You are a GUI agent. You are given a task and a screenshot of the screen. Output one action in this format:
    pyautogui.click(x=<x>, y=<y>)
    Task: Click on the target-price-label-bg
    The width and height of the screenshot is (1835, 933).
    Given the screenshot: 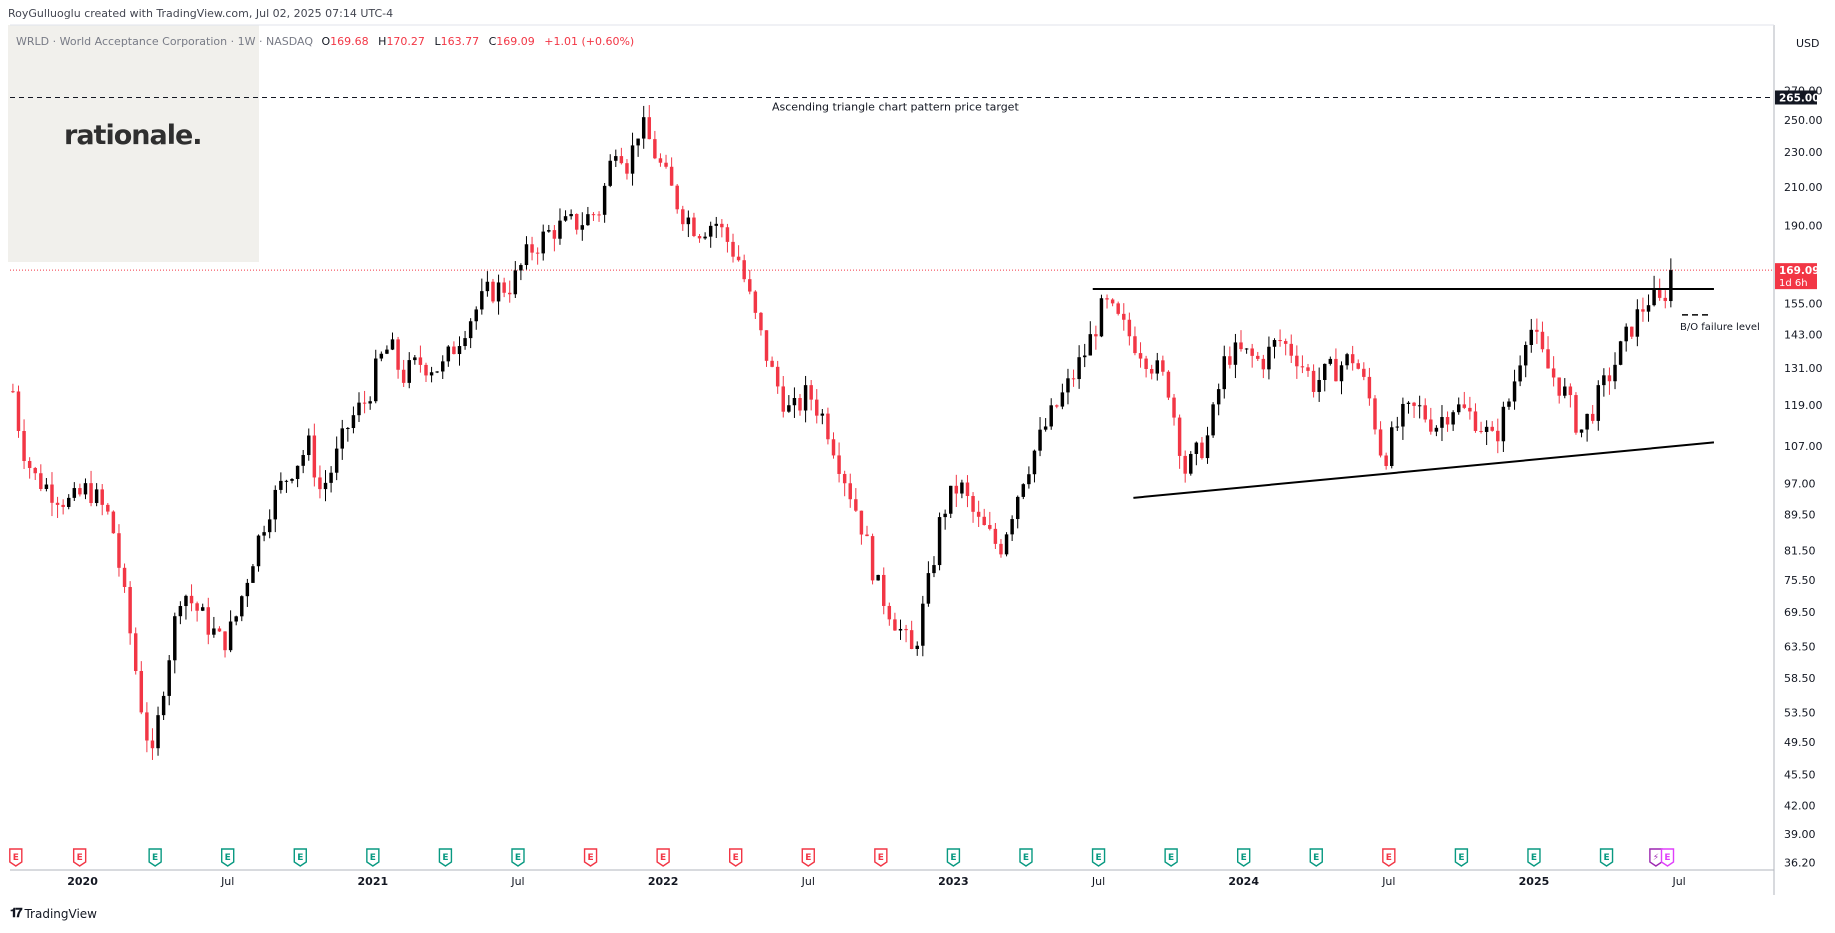 What is the action you would take?
    pyautogui.click(x=1796, y=97)
    